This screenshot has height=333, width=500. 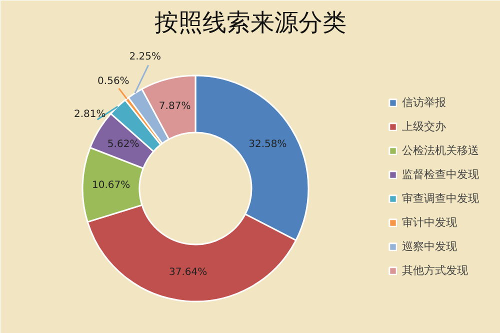 I want to click on data-label: 7.87%, so click(x=174, y=106).